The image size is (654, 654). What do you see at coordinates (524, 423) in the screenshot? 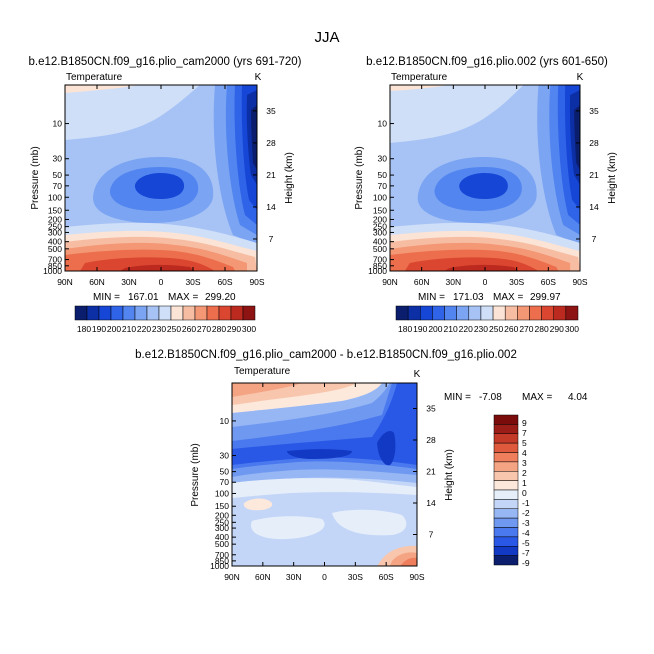
I see `colorbar-label: 9` at bounding box center [524, 423].